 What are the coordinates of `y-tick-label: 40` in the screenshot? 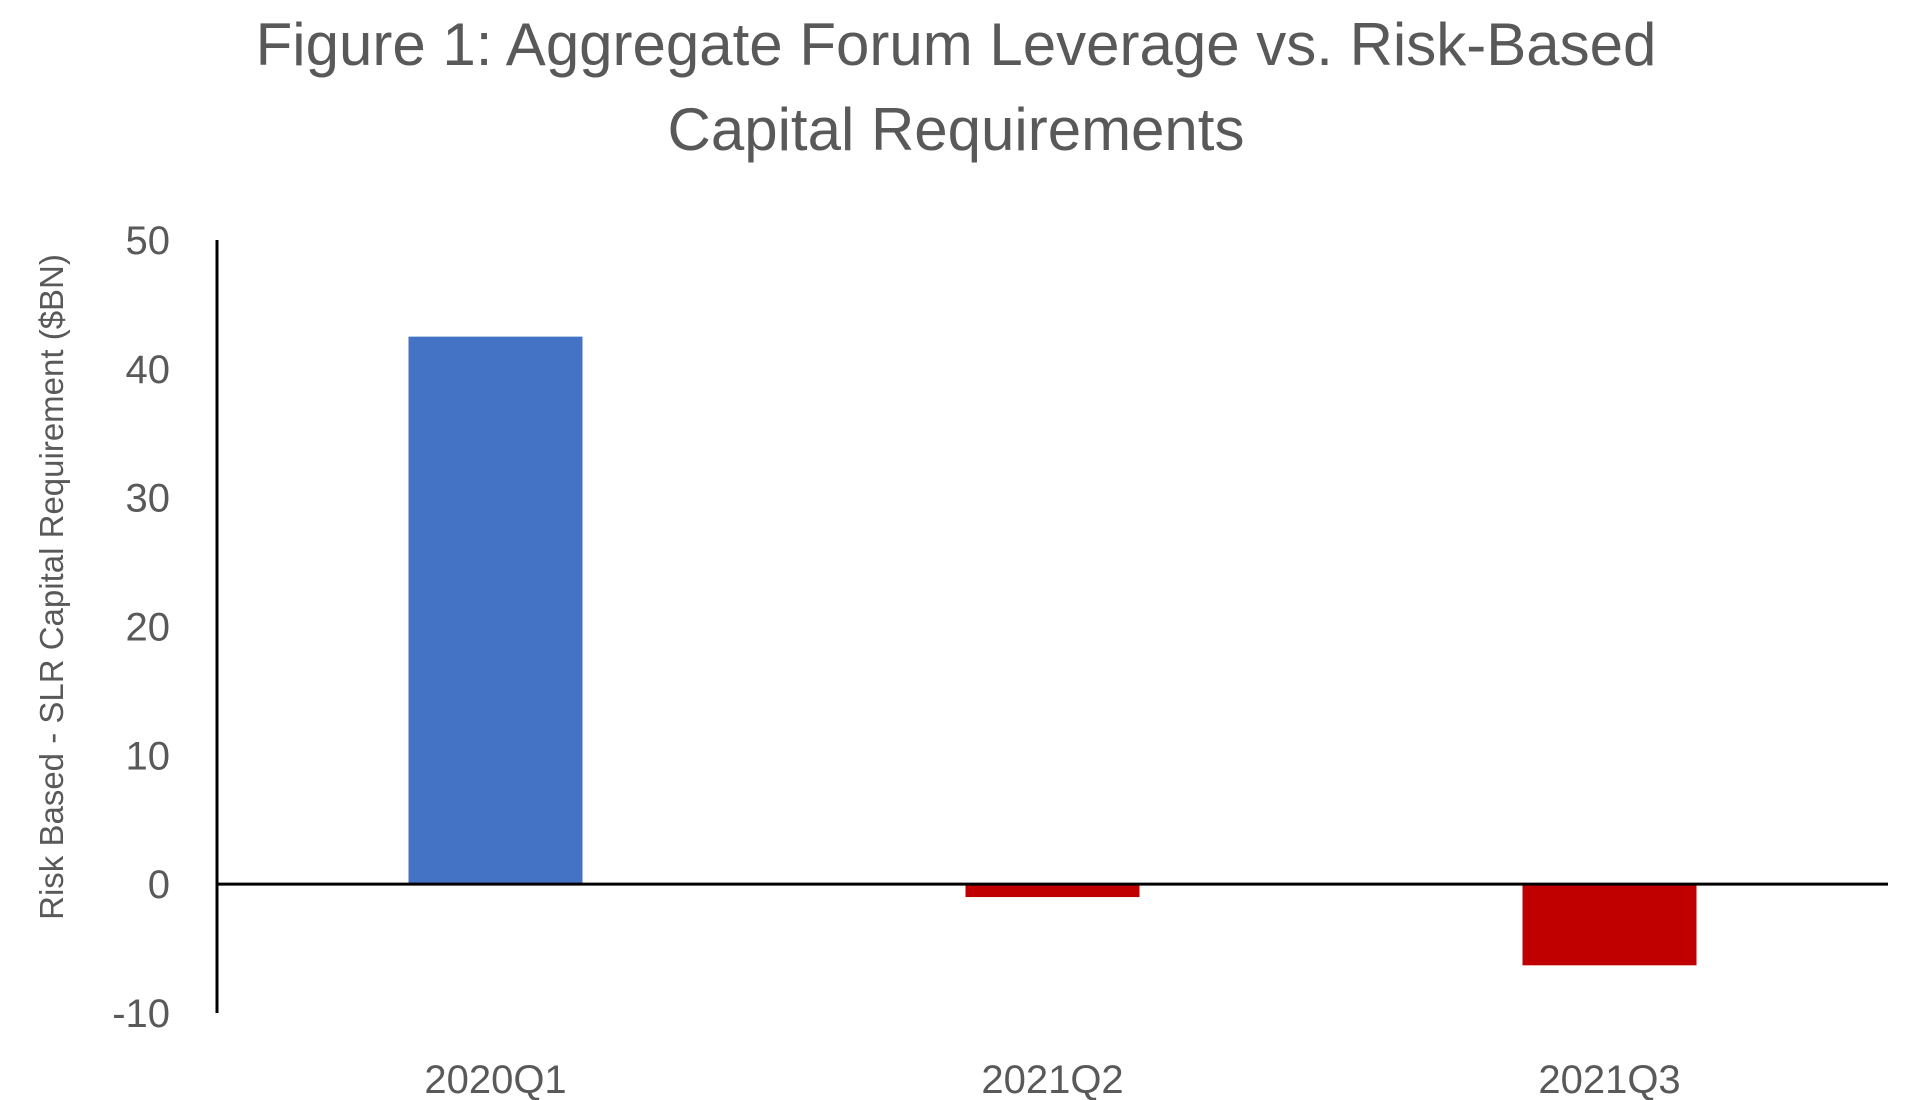 It's located at (148, 370).